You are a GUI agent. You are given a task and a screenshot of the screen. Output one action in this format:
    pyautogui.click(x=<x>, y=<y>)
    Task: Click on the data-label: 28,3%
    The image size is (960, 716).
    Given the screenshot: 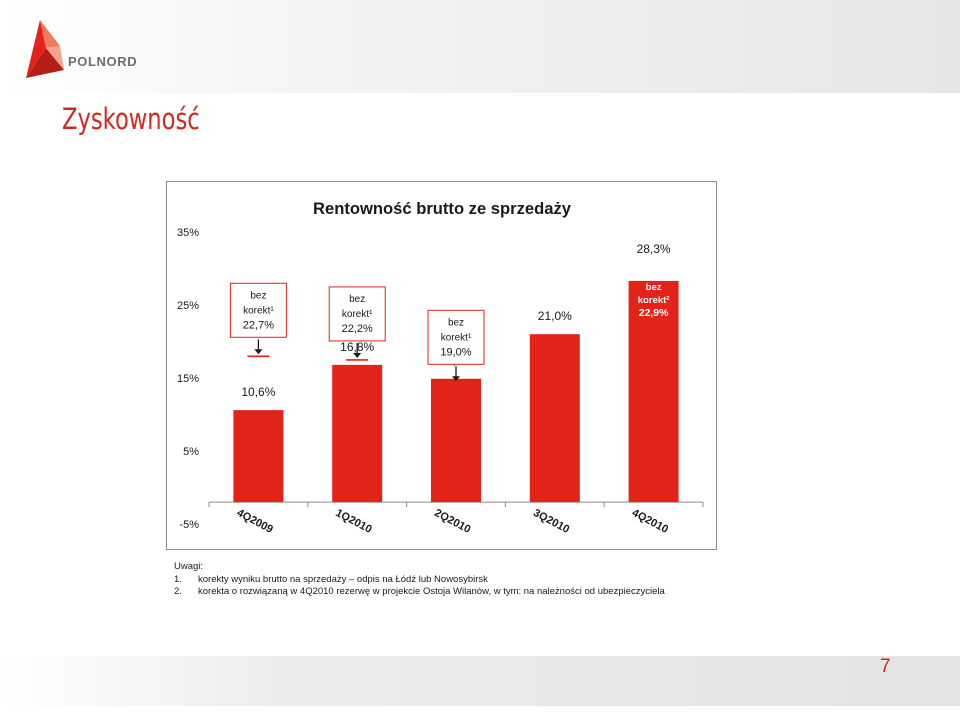 What is the action you would take?
    pyautogui.click(x=654, y=249)
    